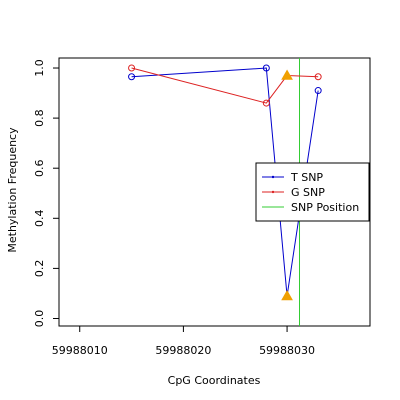 The height and width of the screenshot is (400, 400). Describe the element at coordinates (80, 350) in the screenshot. I see `x-tick-label: 59988010` at that location.